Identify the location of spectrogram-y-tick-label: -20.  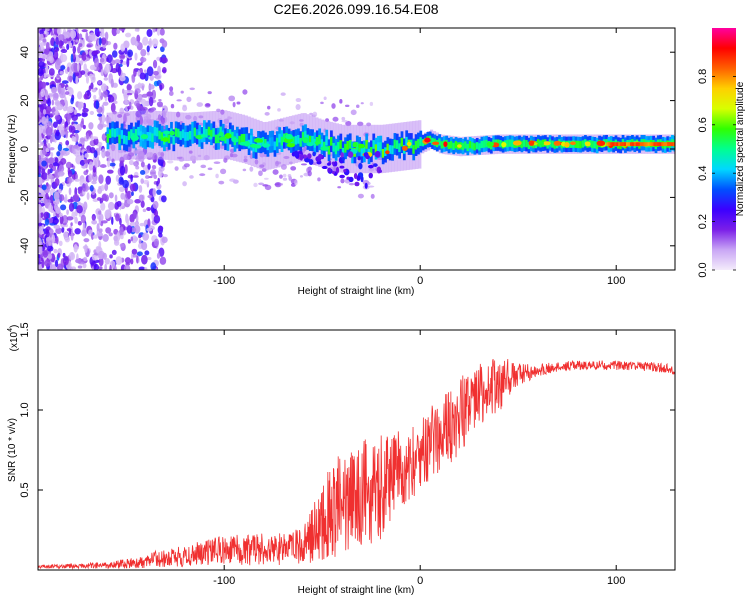
(25, 197).